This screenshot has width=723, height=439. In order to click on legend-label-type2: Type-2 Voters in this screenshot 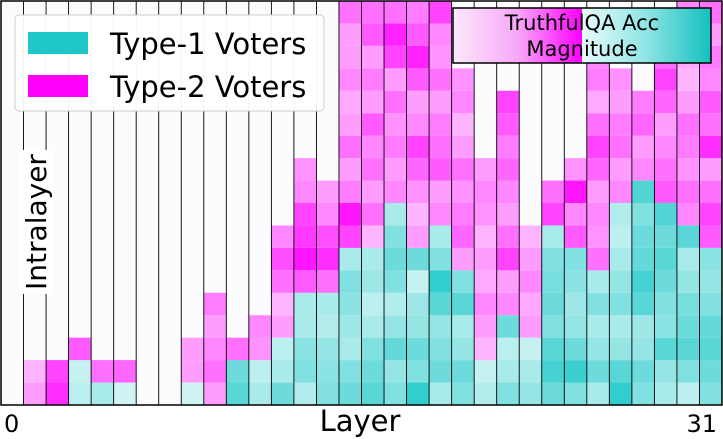, I will do `click(207, 87)`.